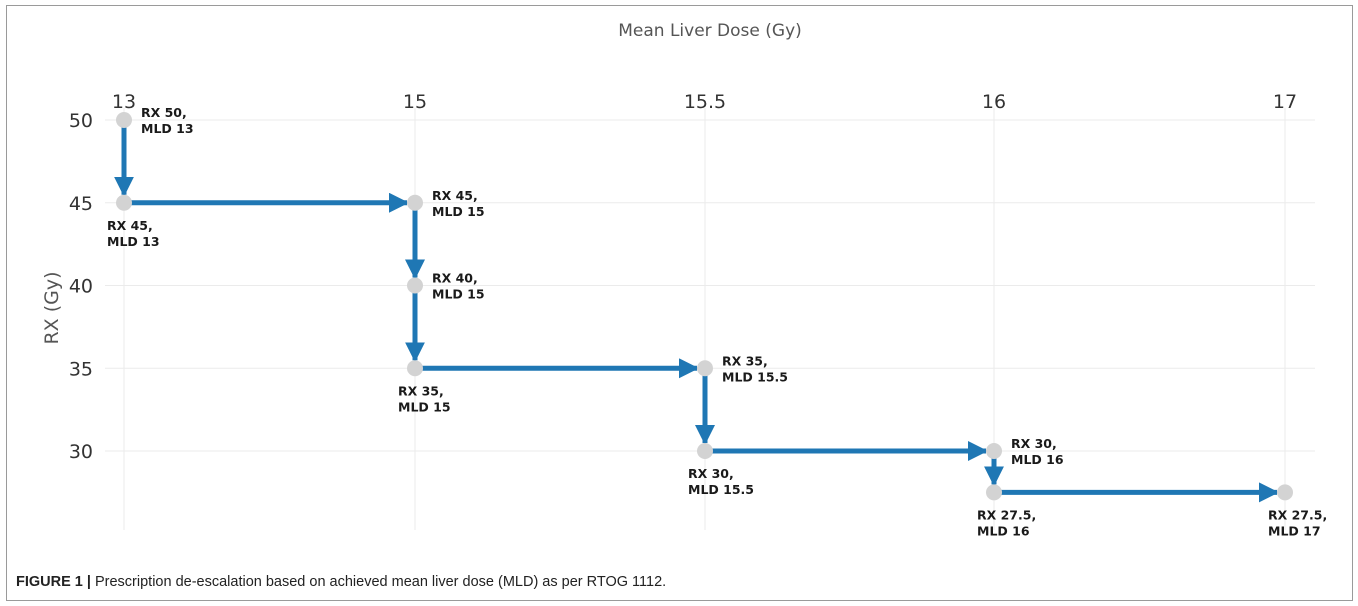  I want to click on x-tick-label: 16, so click(994, 102).